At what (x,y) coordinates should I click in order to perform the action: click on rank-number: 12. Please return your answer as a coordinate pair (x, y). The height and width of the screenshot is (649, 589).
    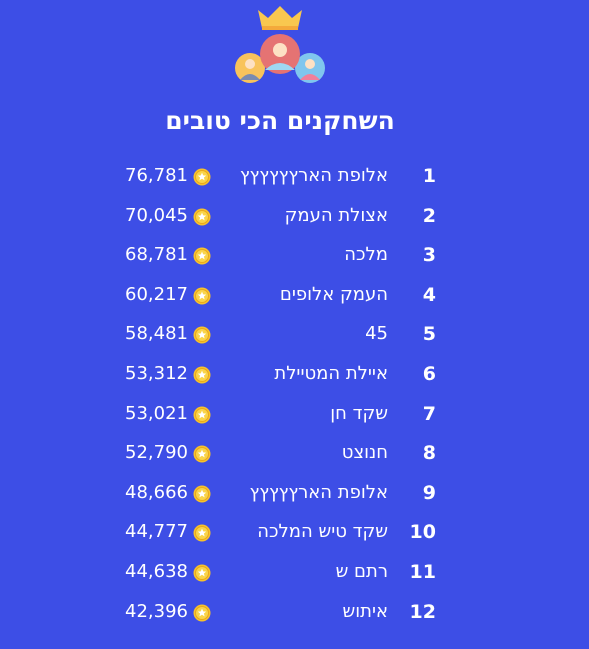
    Looking at the image, I should click on (422, 611).